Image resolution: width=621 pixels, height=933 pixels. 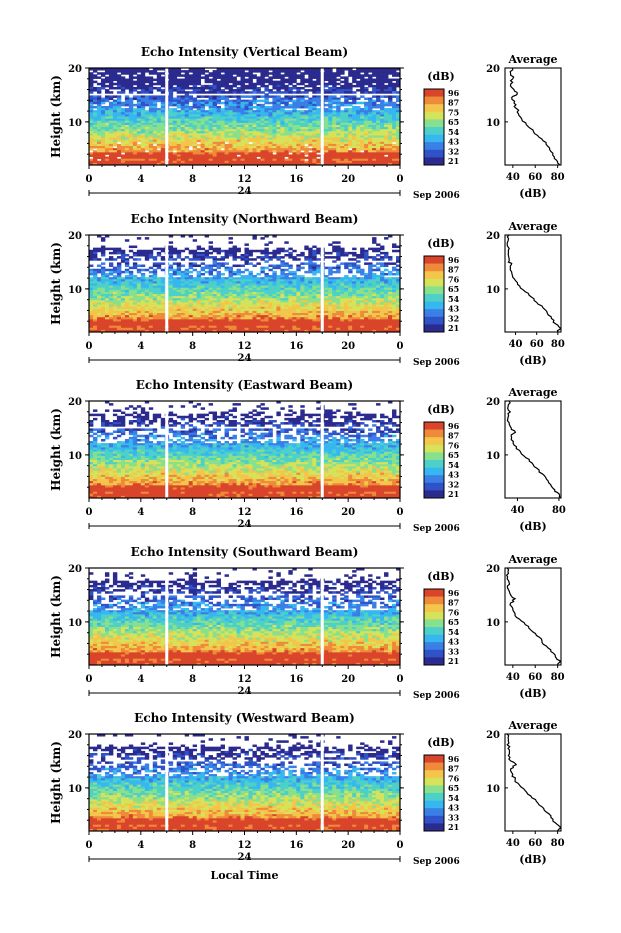 I want to click on average-y-tick-label: 20, so click(x=493, y=735).